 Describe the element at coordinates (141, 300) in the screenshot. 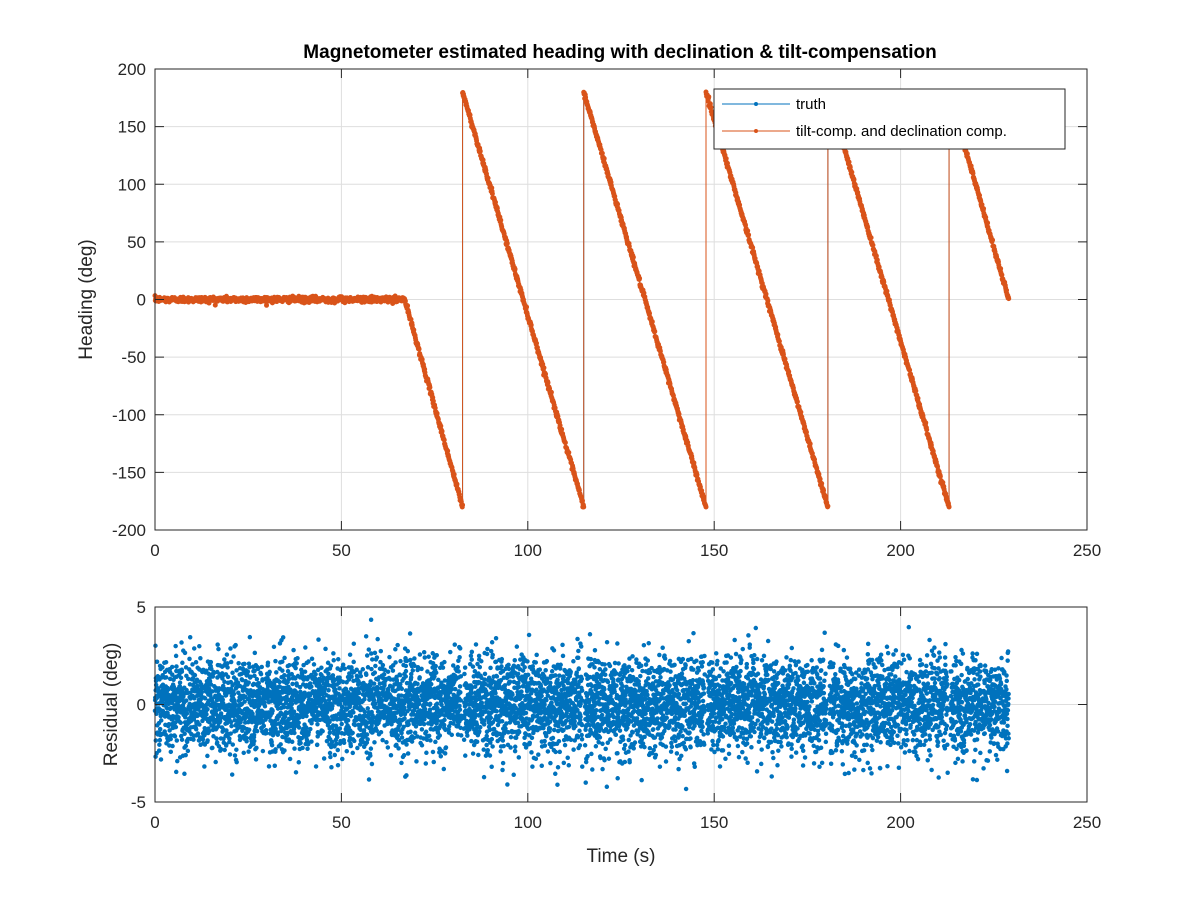

I see `heading-y-tick-label: 0` at that location.